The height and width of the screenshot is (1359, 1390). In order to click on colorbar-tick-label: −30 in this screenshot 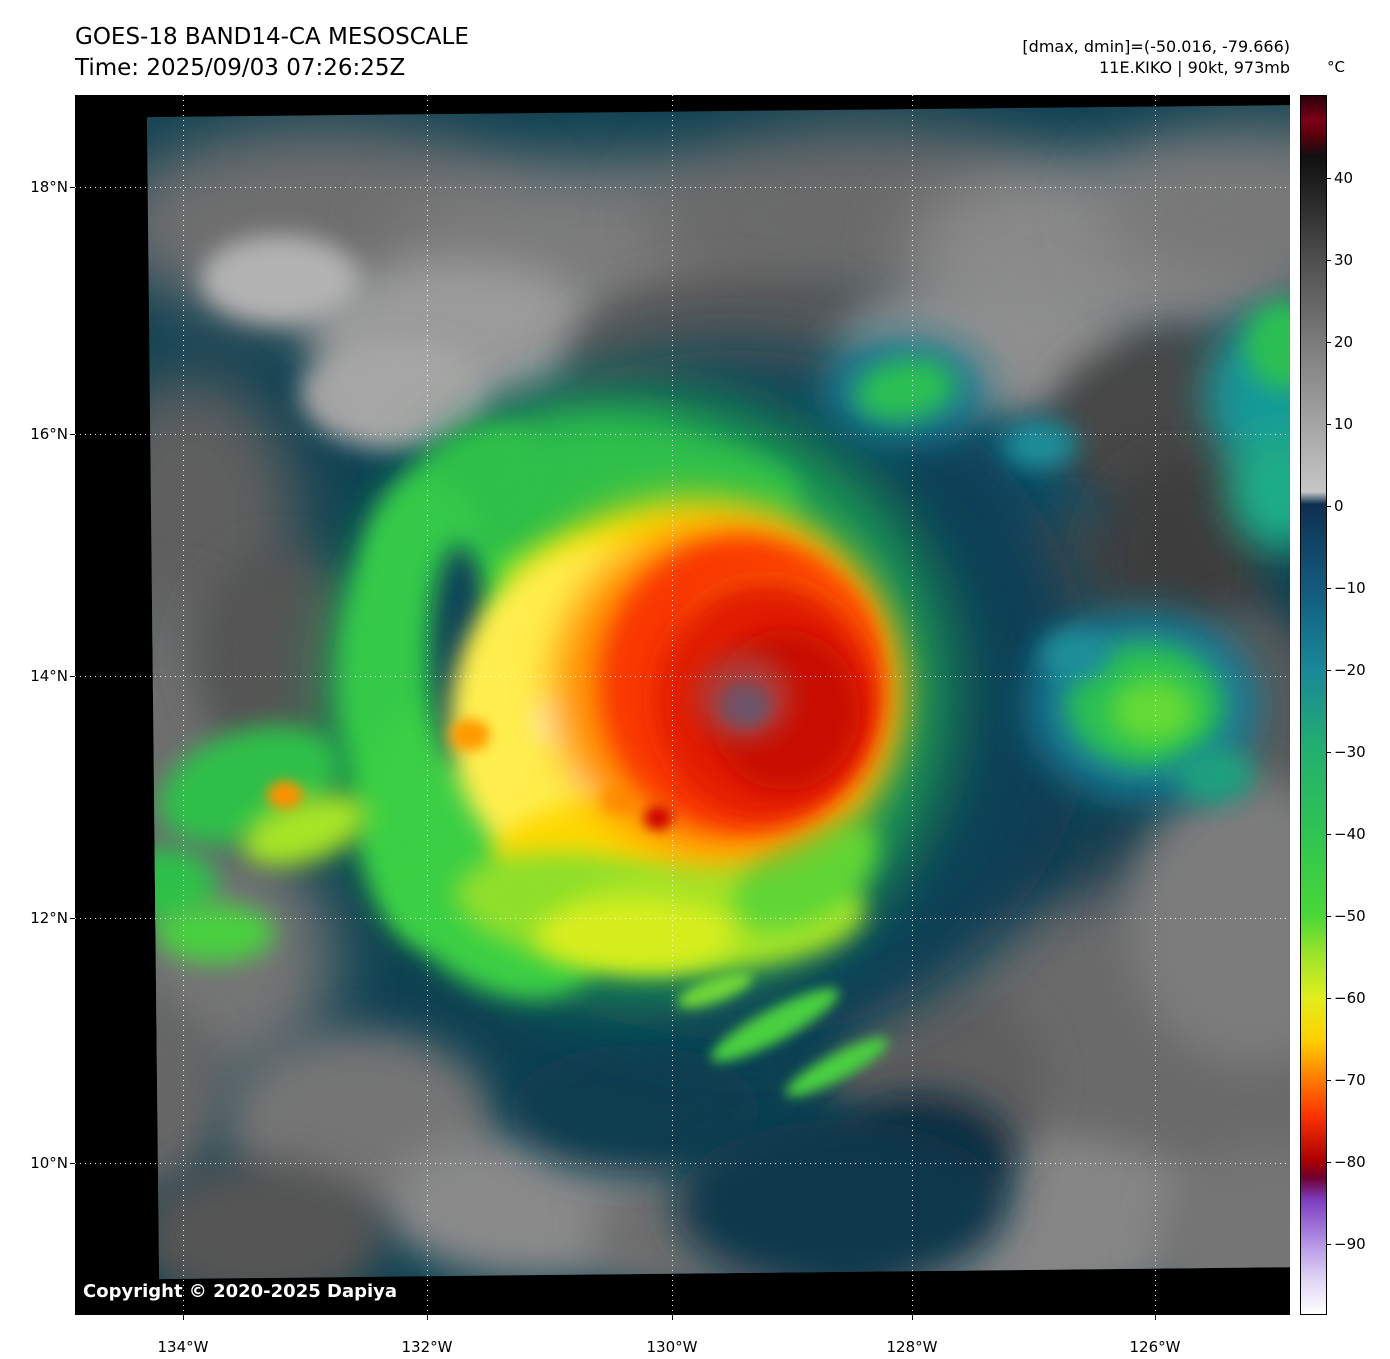, I will do `click(1350, 752)`.